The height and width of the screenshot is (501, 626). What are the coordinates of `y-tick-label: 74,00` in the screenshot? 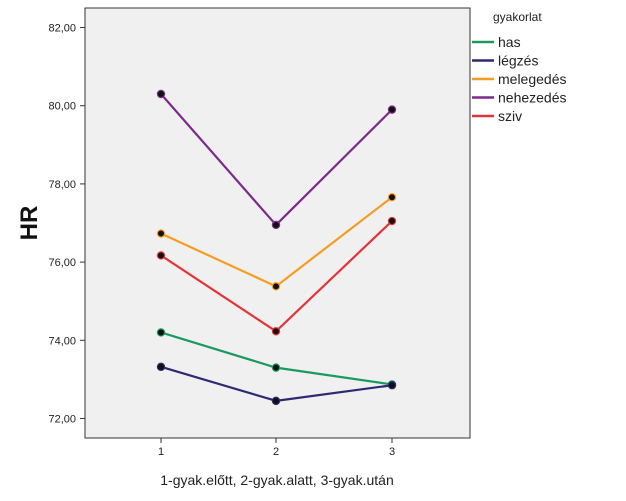 It's located at (62, 341).